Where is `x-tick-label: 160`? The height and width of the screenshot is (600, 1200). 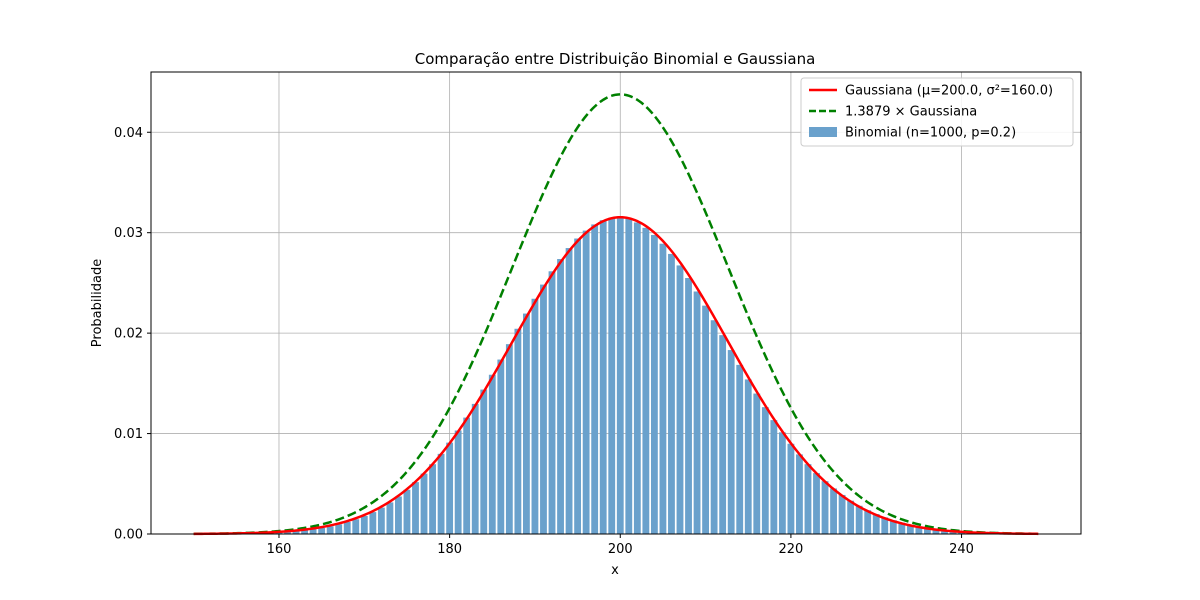 x-tick-label: 160 is located at coordinates (279, 549).